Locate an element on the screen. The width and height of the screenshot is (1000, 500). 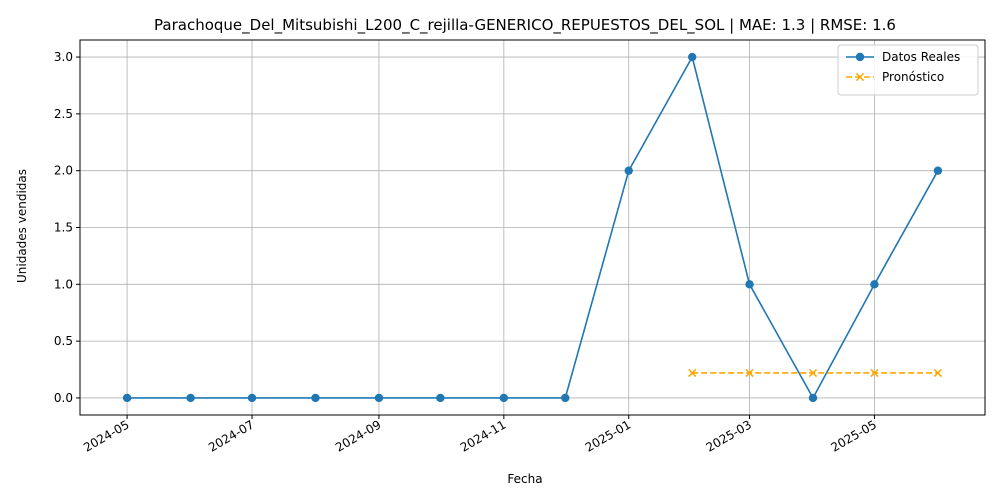
legend-item: Datos Reales is located at coordinates (903, 57).